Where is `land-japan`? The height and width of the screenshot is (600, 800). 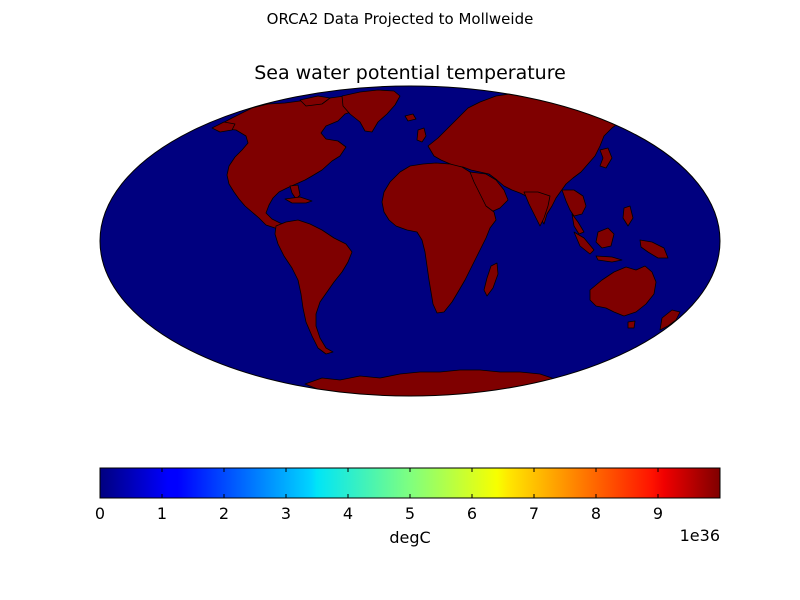 land-japan is located at coordinates (606, 158).